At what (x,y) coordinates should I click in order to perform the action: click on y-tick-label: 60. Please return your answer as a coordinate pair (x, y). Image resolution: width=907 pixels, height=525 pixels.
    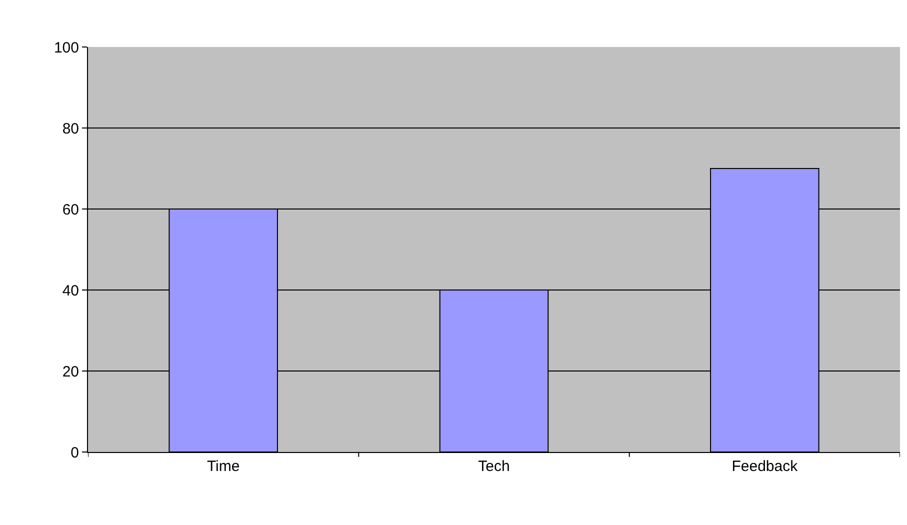
    Looking at the image, I should click on (70, 209).